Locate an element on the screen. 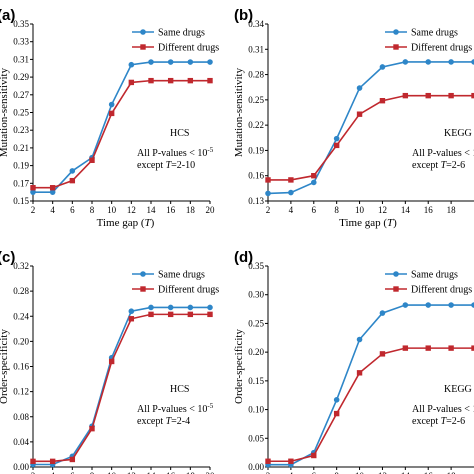 This screenshot has height=474, width=474. y-tick-label: 0.04 is located at coordinates (21, 442).